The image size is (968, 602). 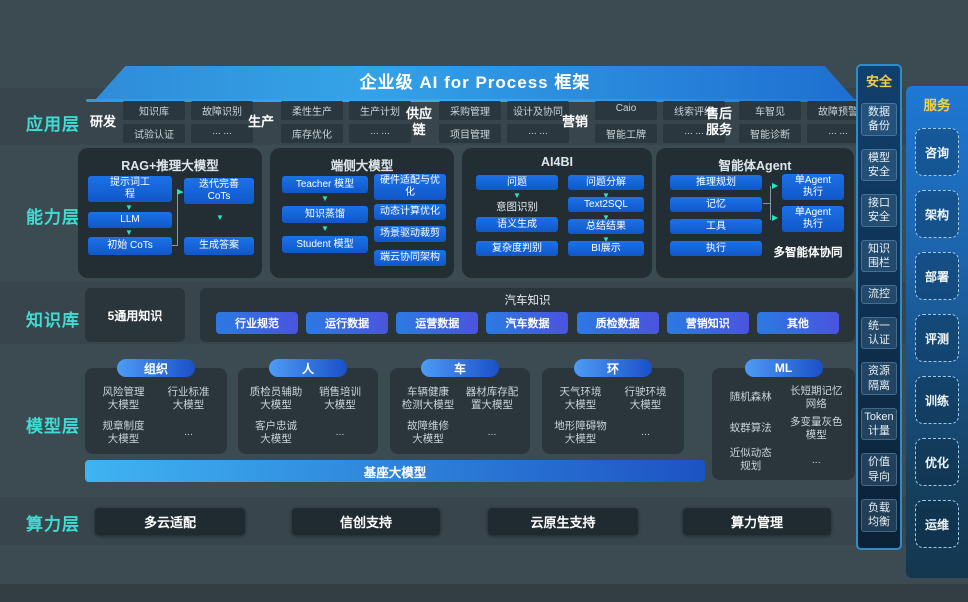 I want to click on security-item: 资源 隔离, so click(x=879, y=378).